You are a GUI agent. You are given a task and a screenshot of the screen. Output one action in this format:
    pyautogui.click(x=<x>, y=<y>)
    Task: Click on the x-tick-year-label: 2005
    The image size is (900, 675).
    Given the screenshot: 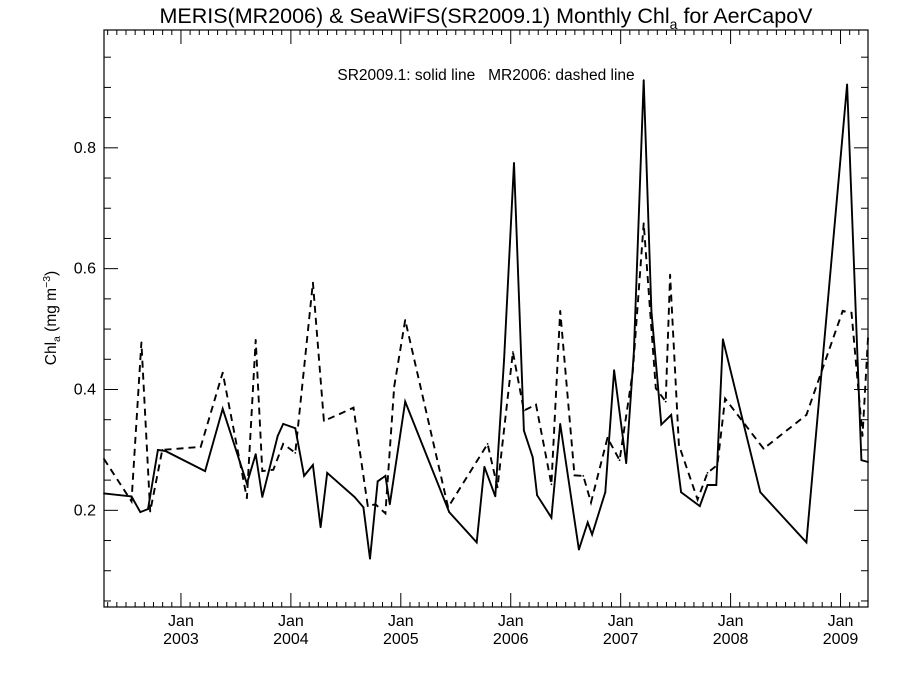 What is the action you would take?
    pyautogui.click(x=401, y=639)
    